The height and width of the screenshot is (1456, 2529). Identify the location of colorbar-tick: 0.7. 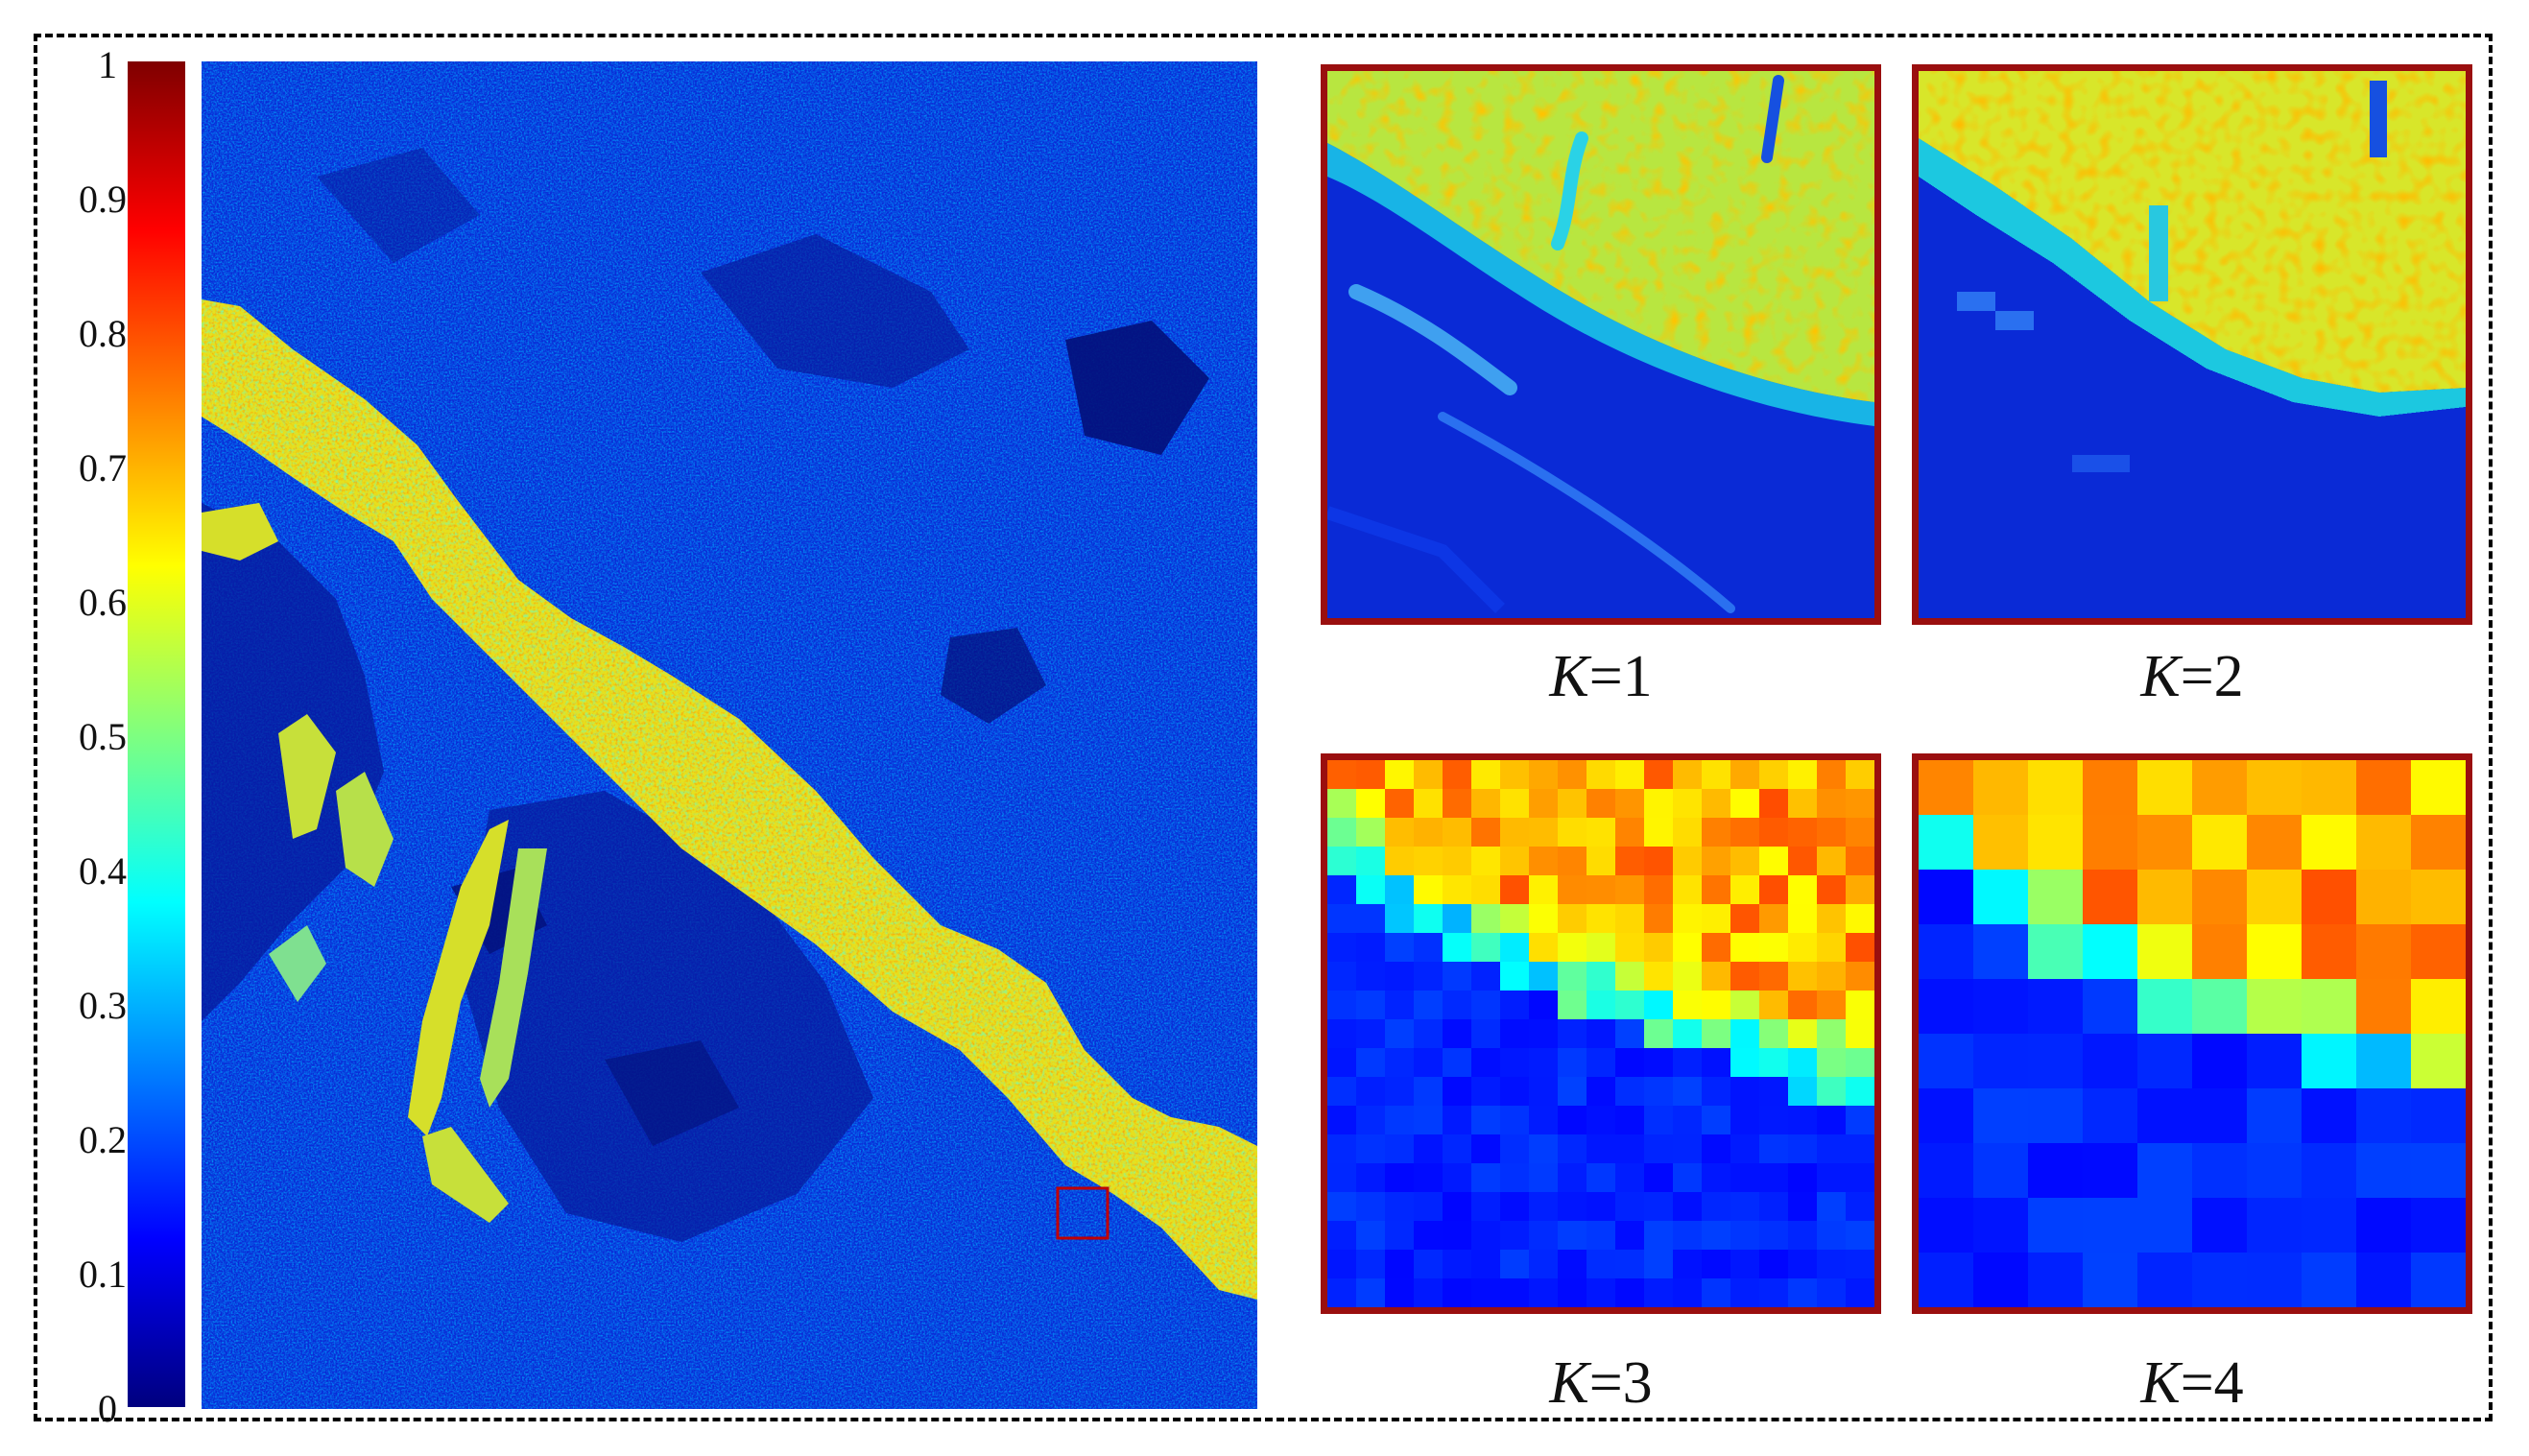
(103, 468).